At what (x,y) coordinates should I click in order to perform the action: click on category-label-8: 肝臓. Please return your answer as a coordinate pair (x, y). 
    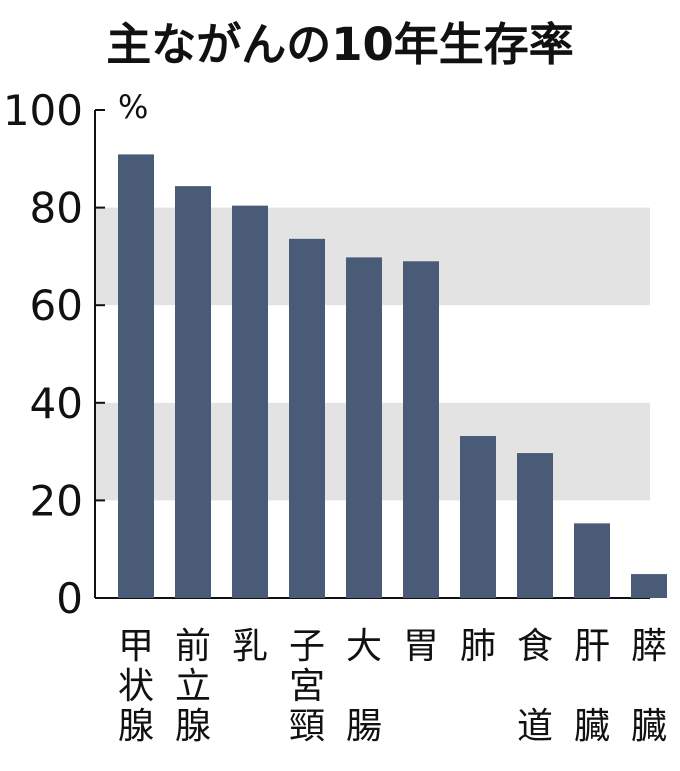
    Looking at the image, I should click on (592, 686).